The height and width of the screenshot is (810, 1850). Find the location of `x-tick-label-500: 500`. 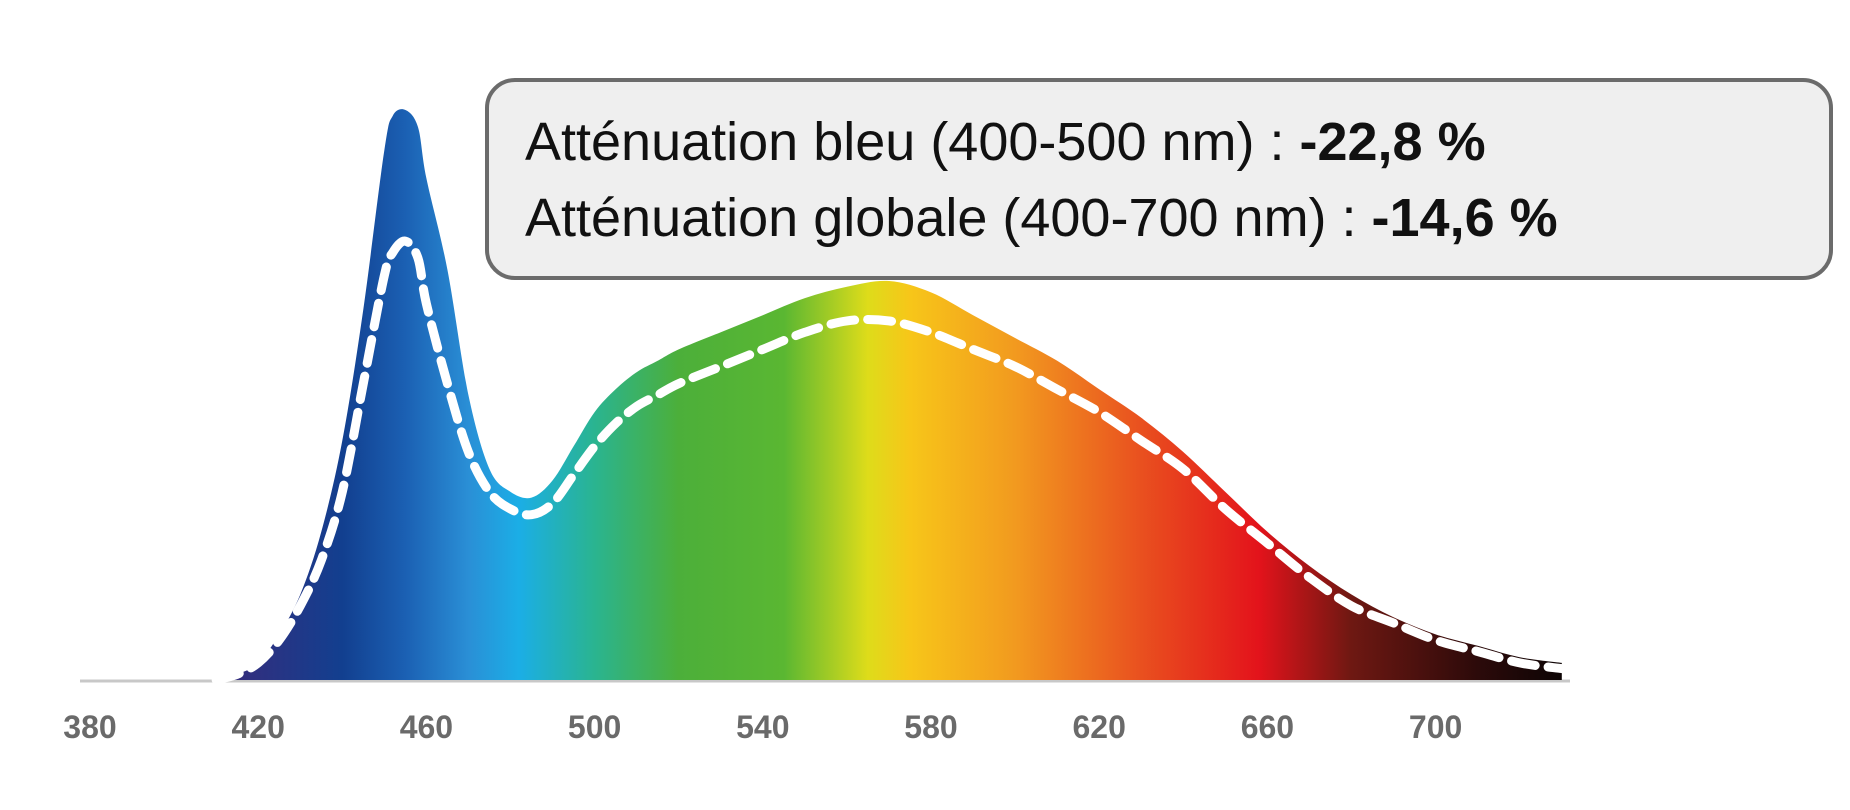

x-tick-label-500: 500 is located at coordinates (594, 727).